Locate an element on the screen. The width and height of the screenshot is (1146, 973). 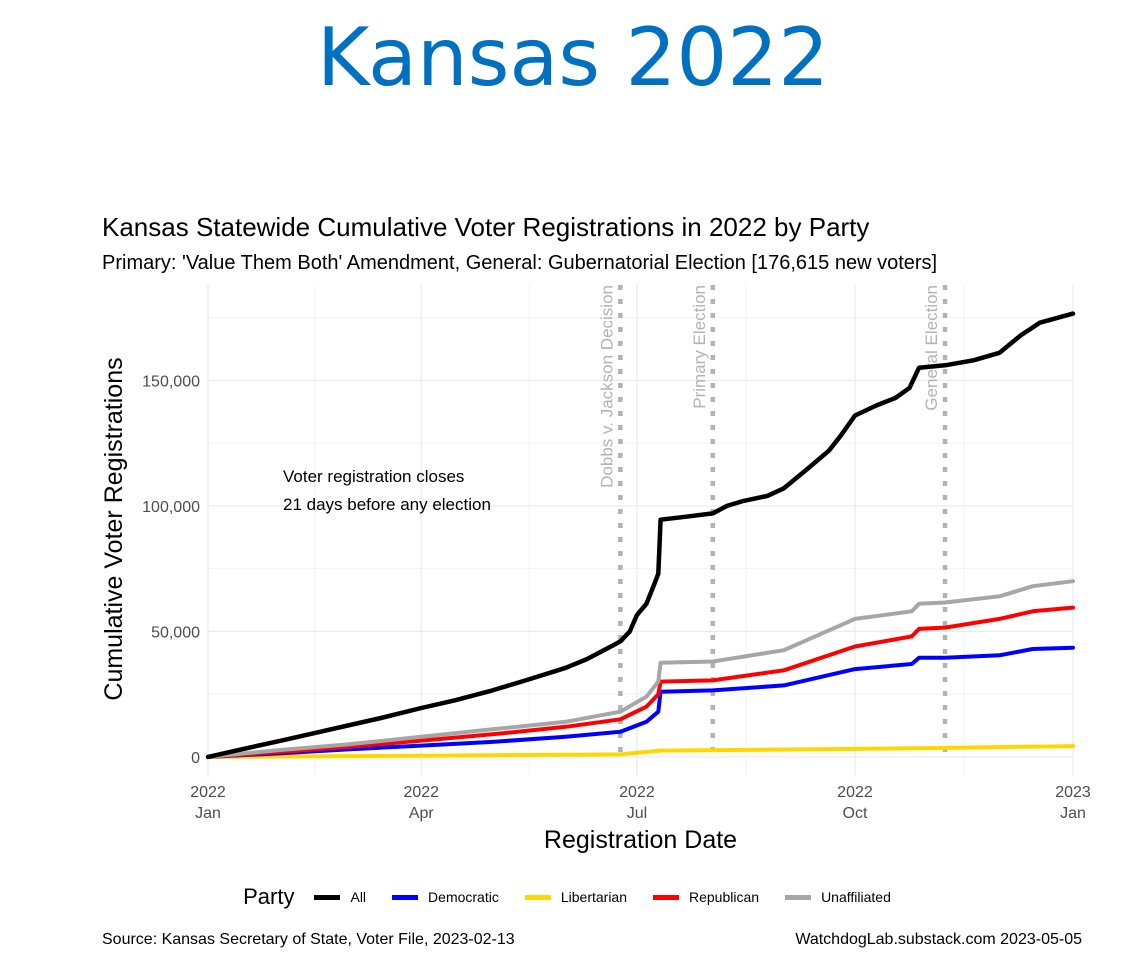
event-label: Primary Election is located at coordinates (699, 347).